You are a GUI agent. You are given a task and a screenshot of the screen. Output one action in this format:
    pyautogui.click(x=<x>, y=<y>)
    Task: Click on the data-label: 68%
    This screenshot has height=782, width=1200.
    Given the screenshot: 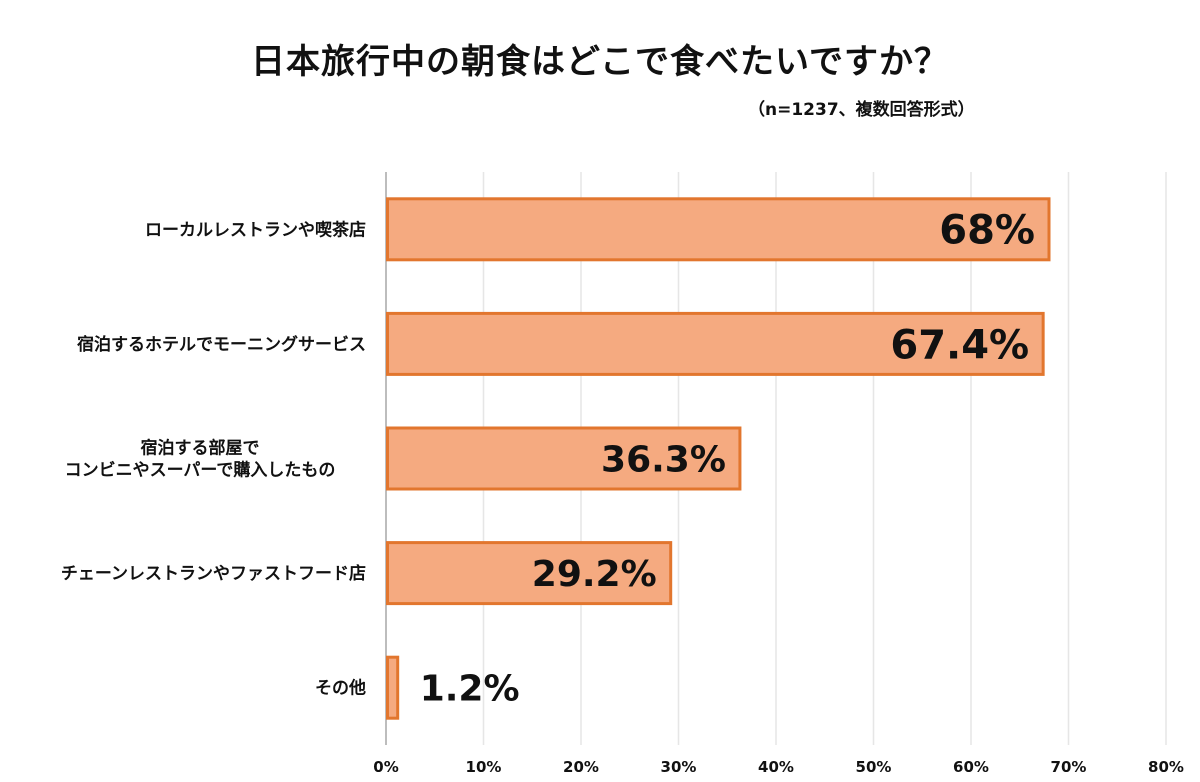 What is the action you would take?
    pyautogui.click(x=987, y=231)
    